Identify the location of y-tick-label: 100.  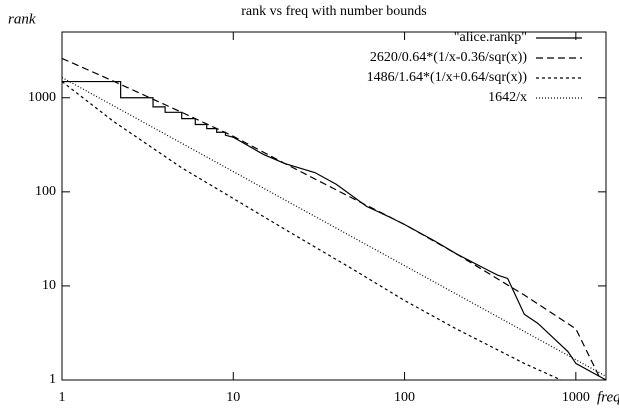
(45, 191).